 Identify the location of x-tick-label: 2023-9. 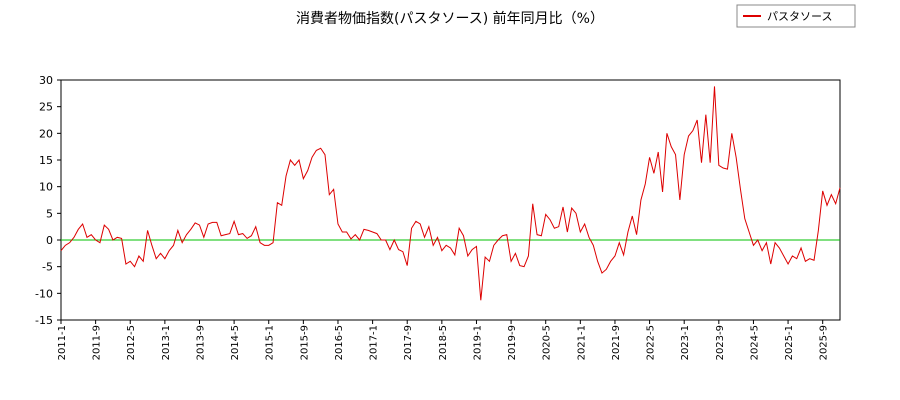
(720, 342).